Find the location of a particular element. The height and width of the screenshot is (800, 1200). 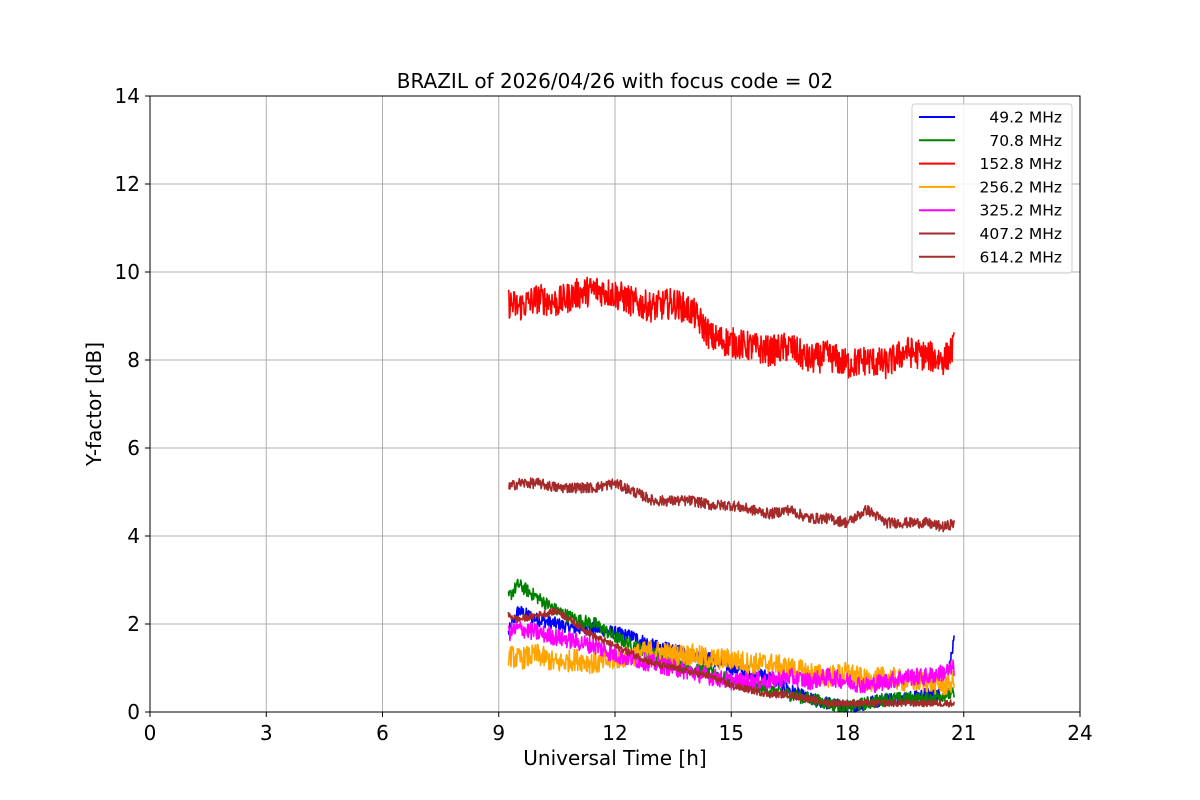

y-tick-label: 8 is located at coordinates (133, 360).